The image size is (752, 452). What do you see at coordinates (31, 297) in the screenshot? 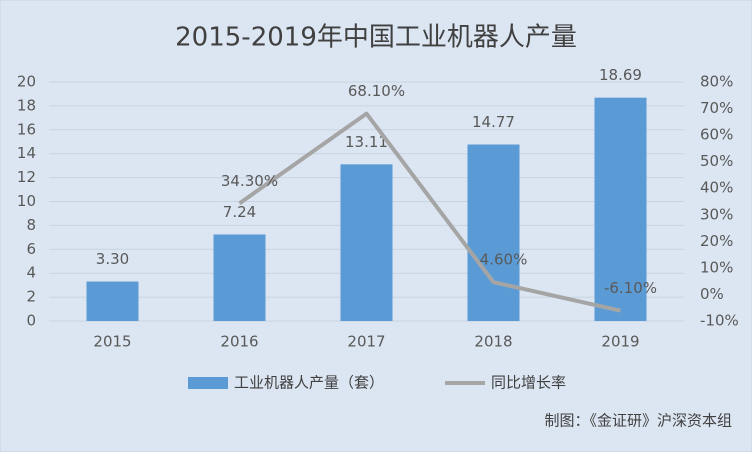
I see `y-tick-label: 2` at bounding box center [31, 297].